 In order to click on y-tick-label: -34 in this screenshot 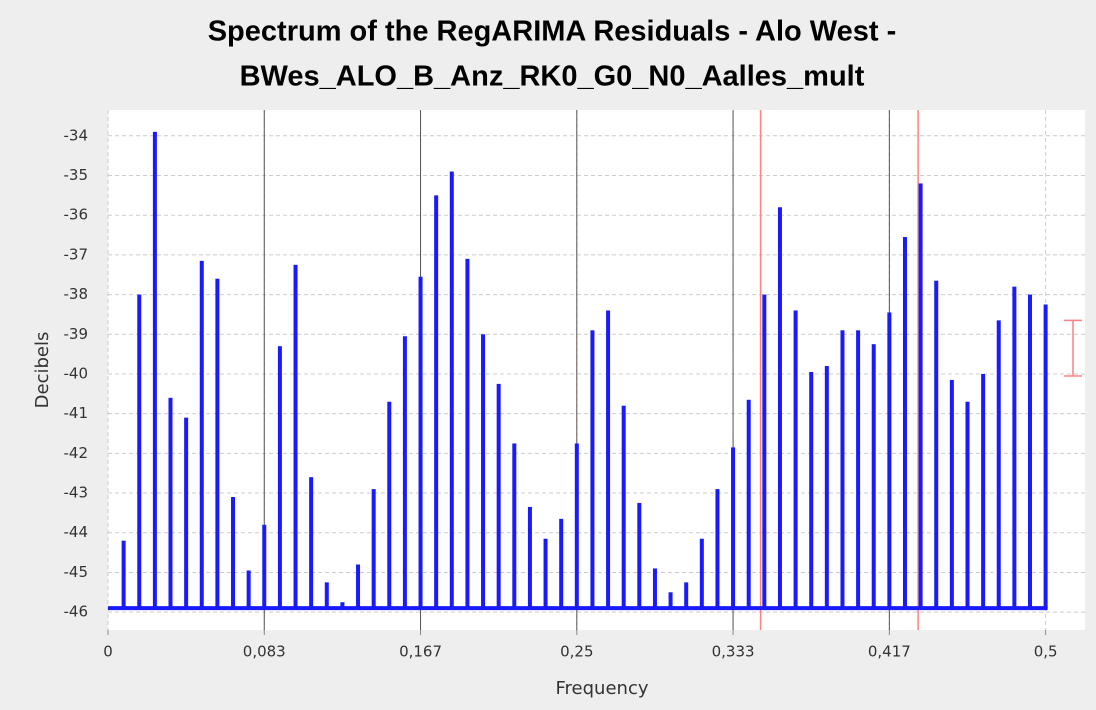, I will do `click(76, 135)`.